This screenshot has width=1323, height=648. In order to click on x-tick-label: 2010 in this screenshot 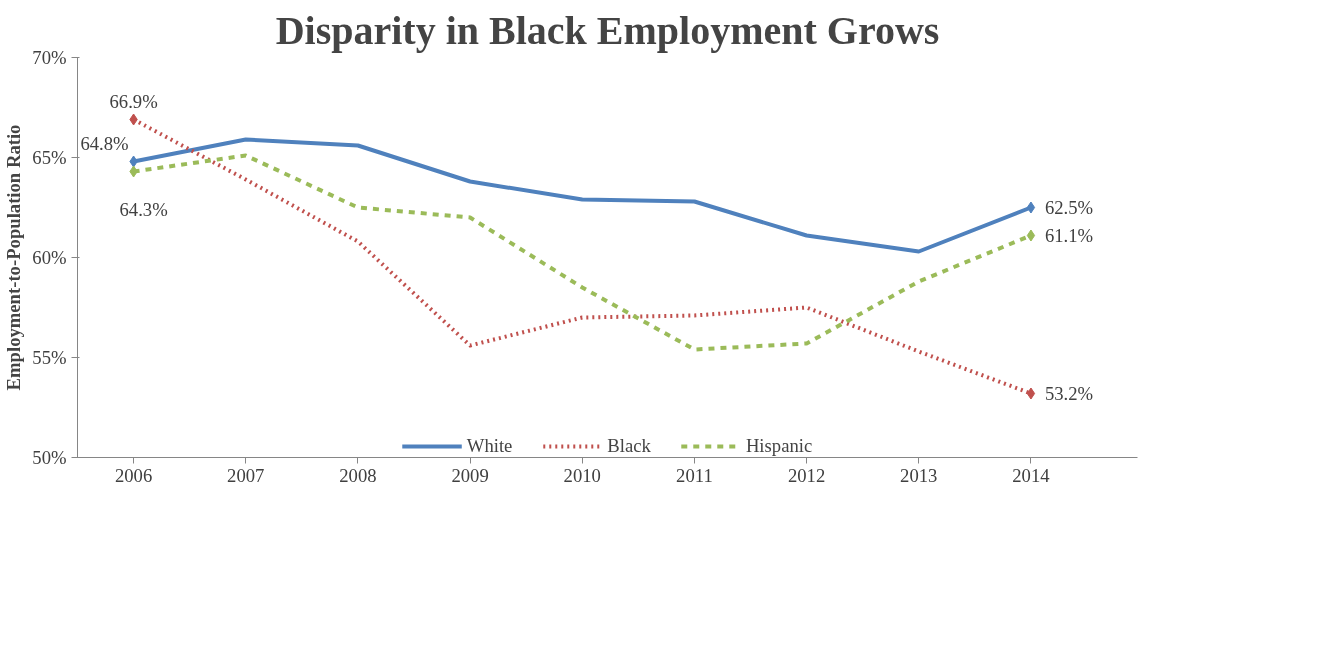, I will do `click(582, 475)`.